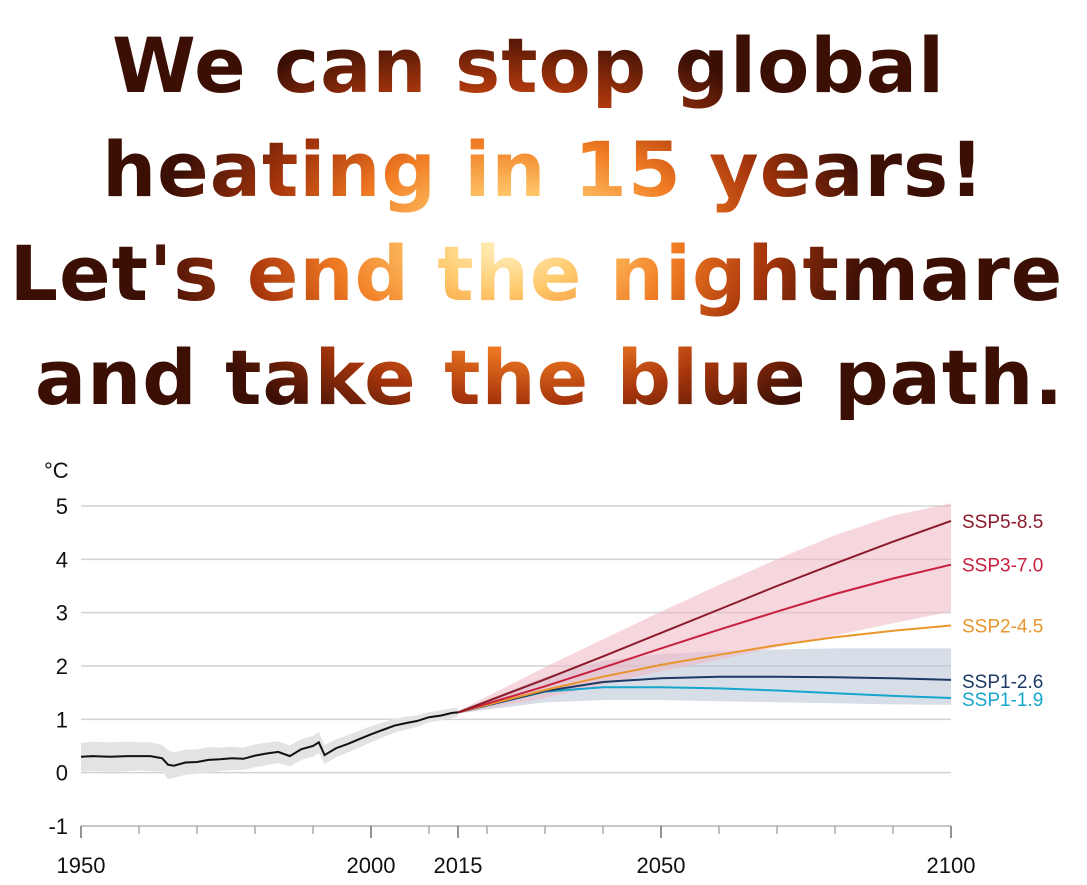  Describe the element at coordinates (1002, 682) in the screenshot. I see `series-label-ssp1-2-6: SSP1-2.6` at that location.